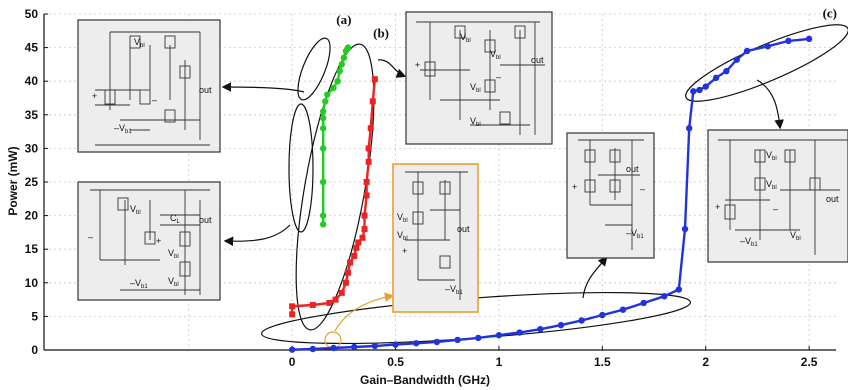 Image resolution: width=848 pixels, height=390 pixels. Describe the element at coordinates (595, 277) in the screenshot. I see `arrow-c-low` at that location.